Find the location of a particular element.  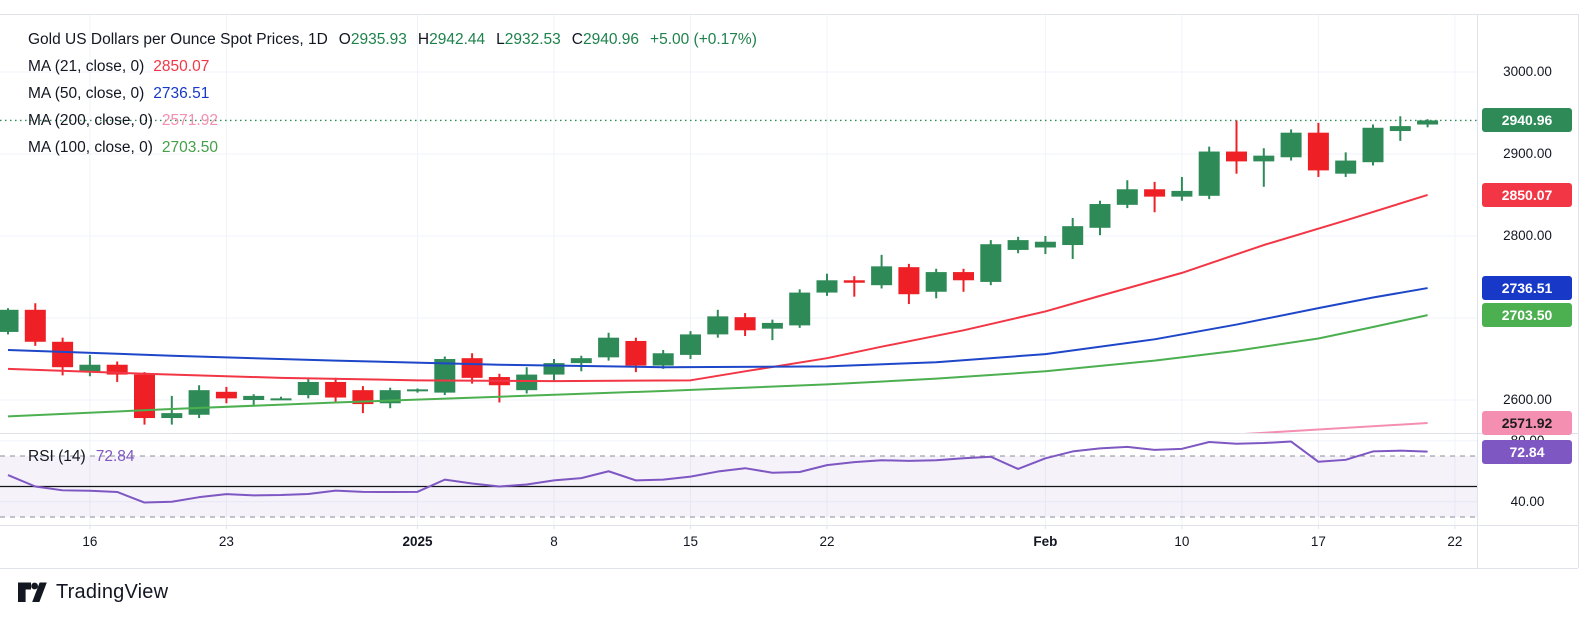

ma-legend-label: MA (100, close, 0) is located at coordinates (90, 147).